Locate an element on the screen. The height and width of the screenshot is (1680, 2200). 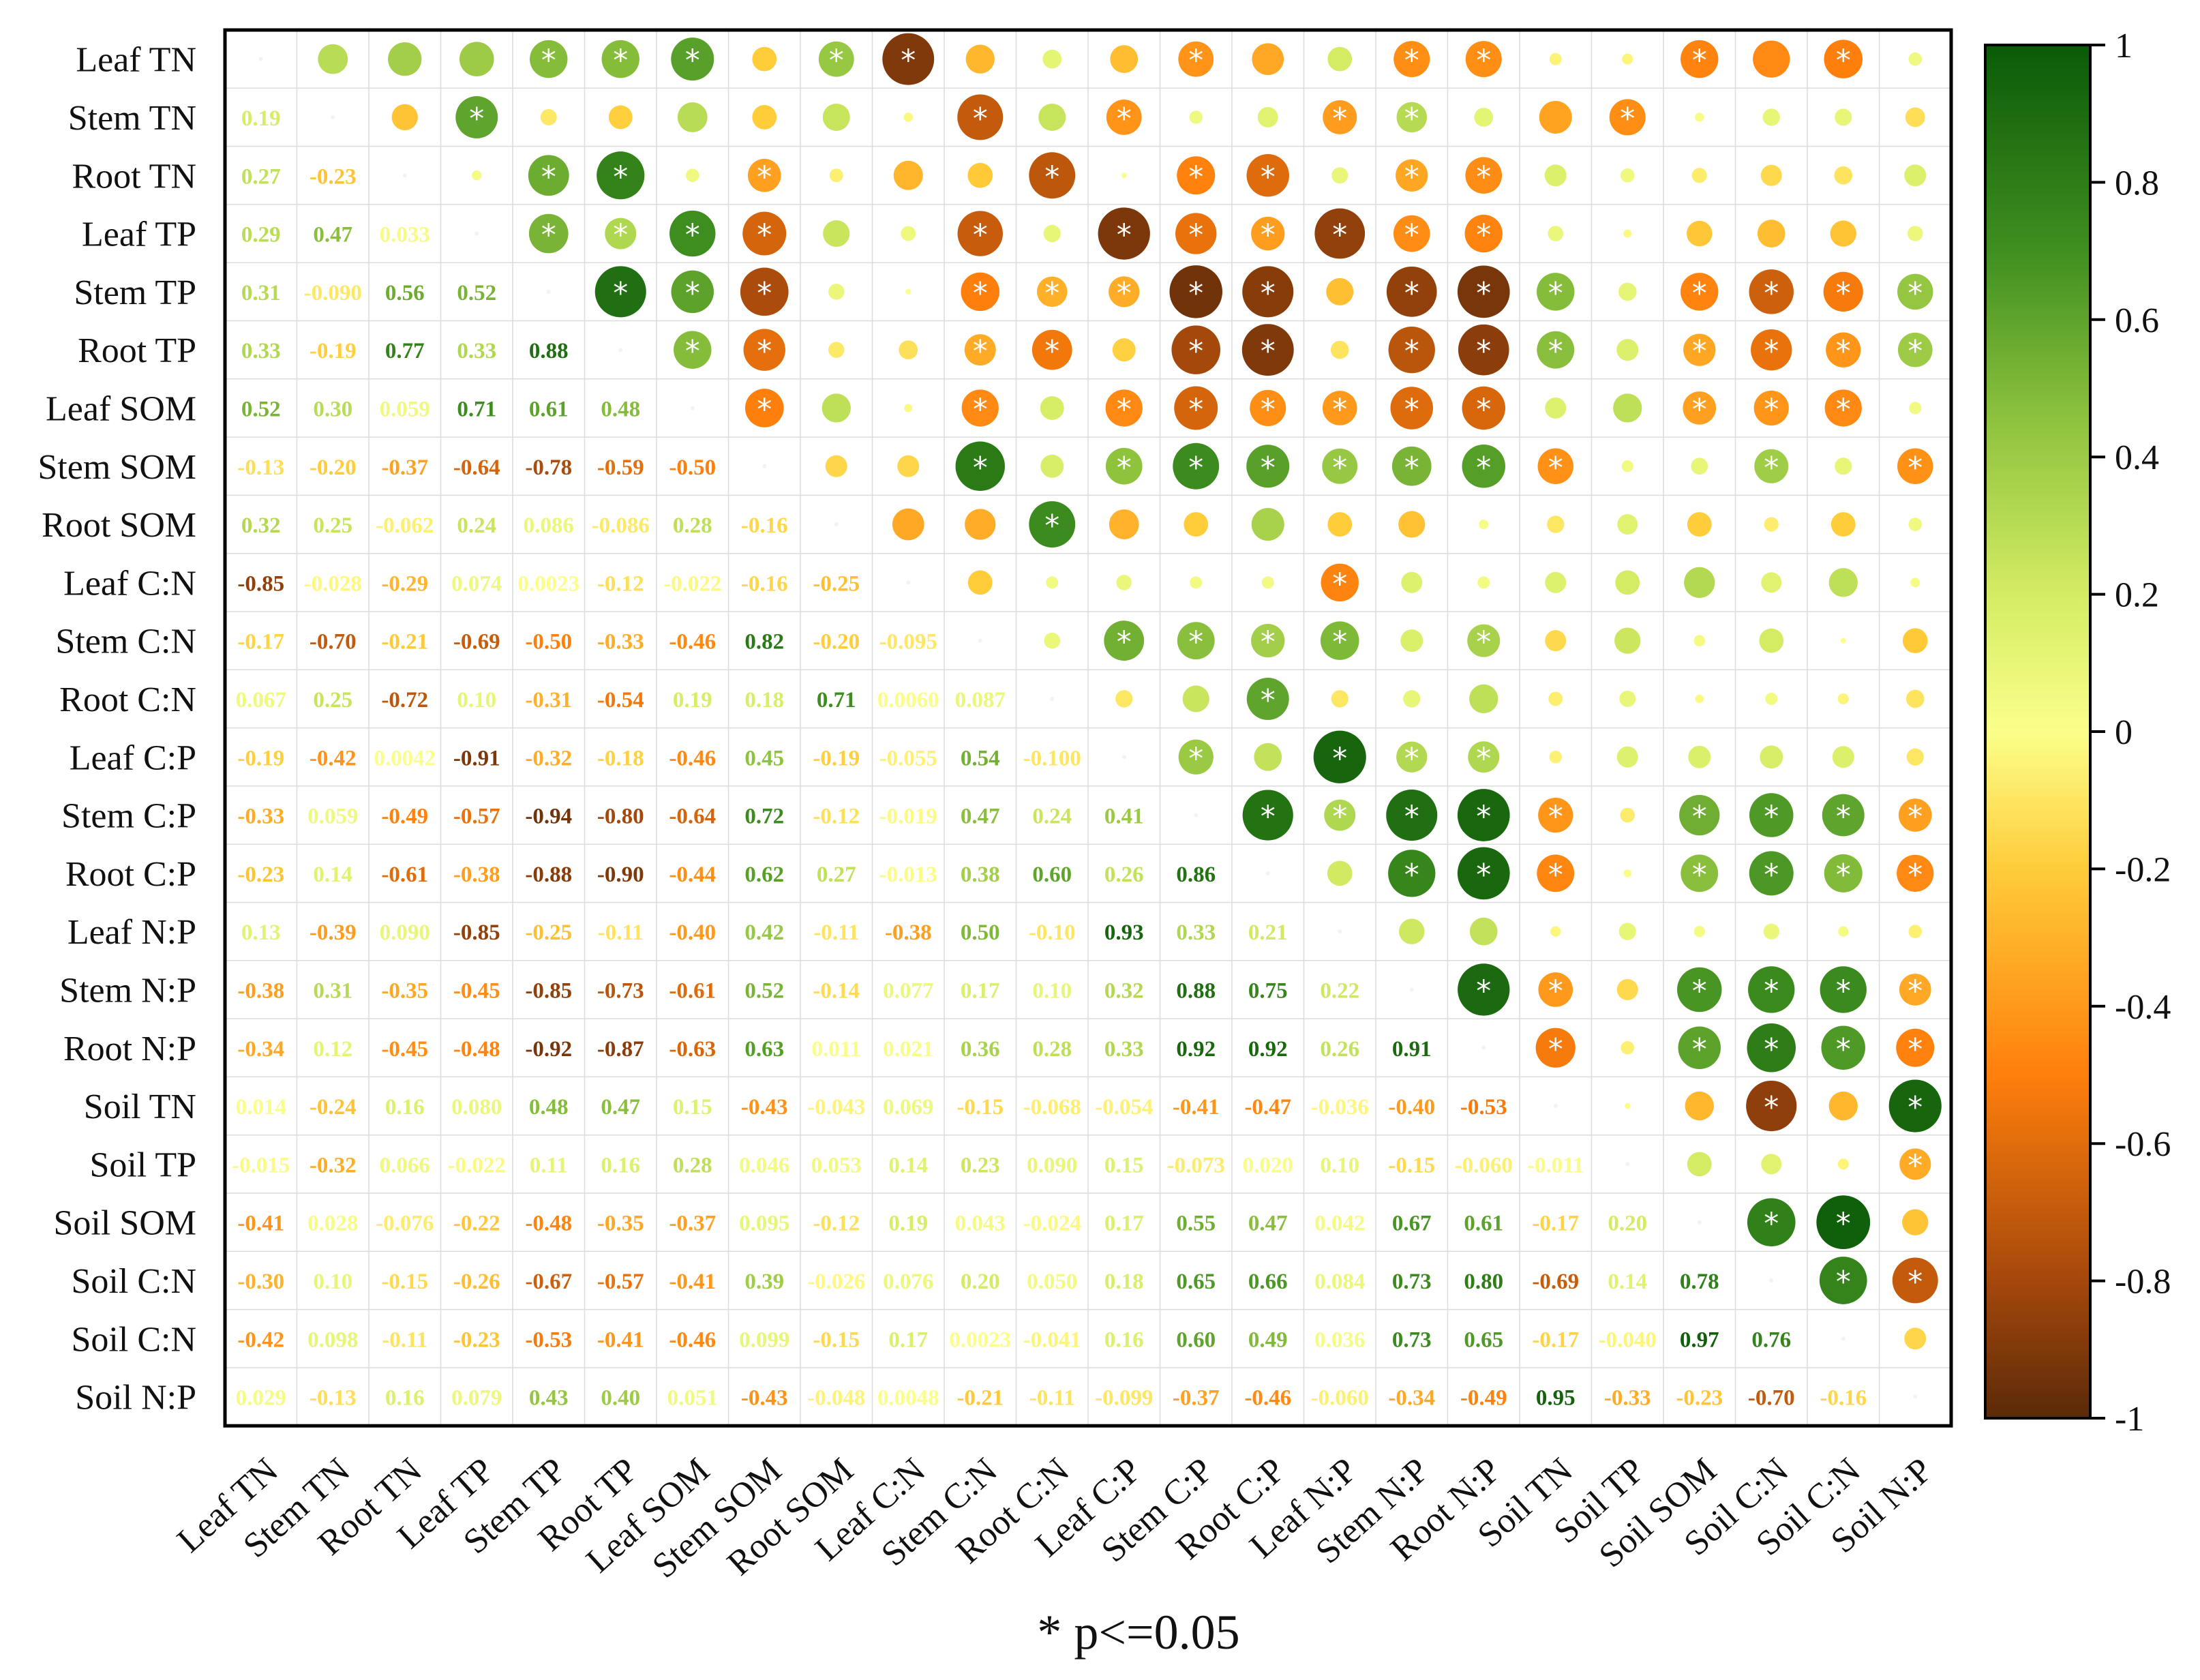
coef-label: -0.31 is located at coordinates (548, 700).